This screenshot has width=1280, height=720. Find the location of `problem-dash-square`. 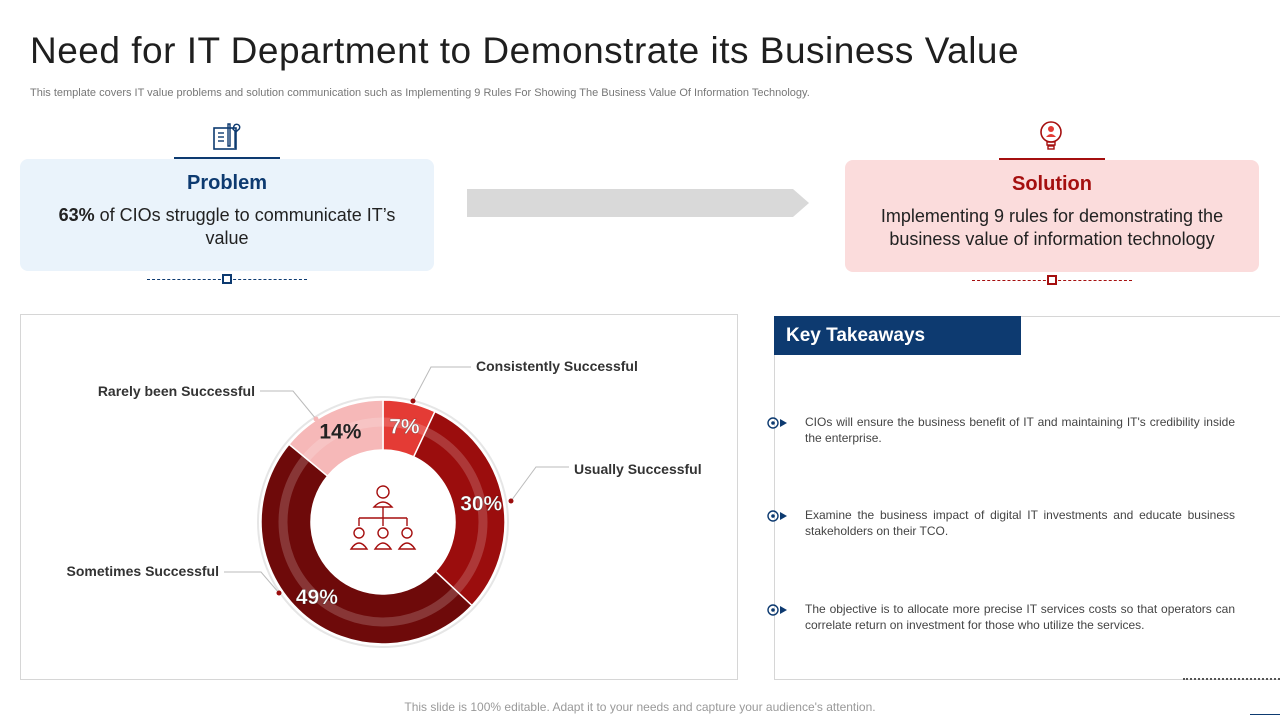

problem-dash-square is located at coordinates (227, 279).